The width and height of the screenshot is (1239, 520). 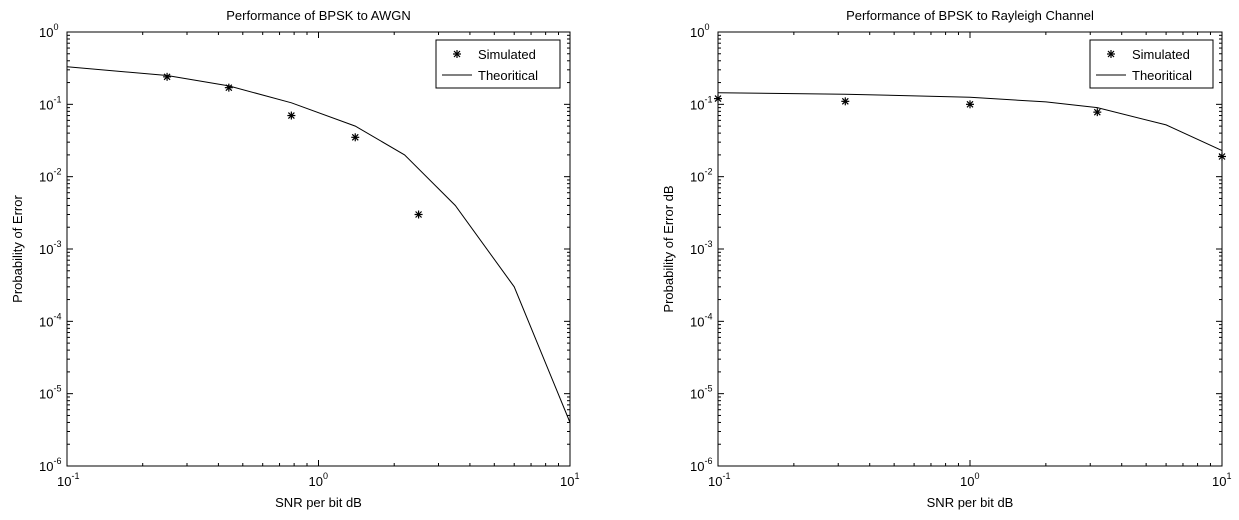 I want to click on chart-title: Performance of BPSK to Rayleigh Channel, so click(x=970, y=15).